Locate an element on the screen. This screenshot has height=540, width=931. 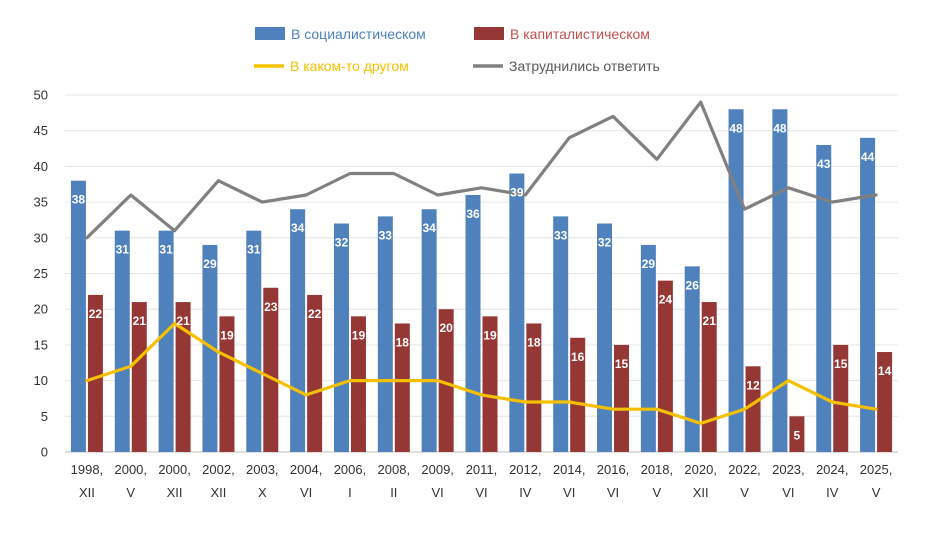
bar-value-label: 36 is located at coordinates (473, 214).